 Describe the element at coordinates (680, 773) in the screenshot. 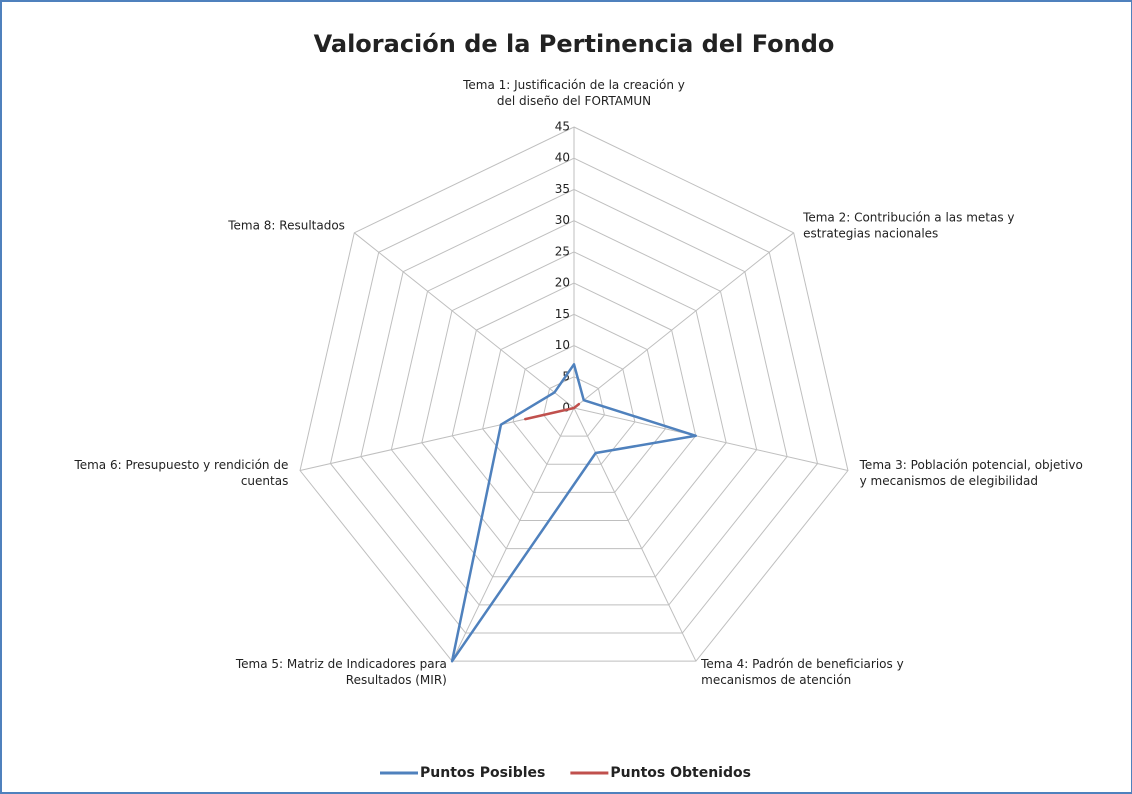

I see `legend-label: Puntos Obtenidos` at that location.